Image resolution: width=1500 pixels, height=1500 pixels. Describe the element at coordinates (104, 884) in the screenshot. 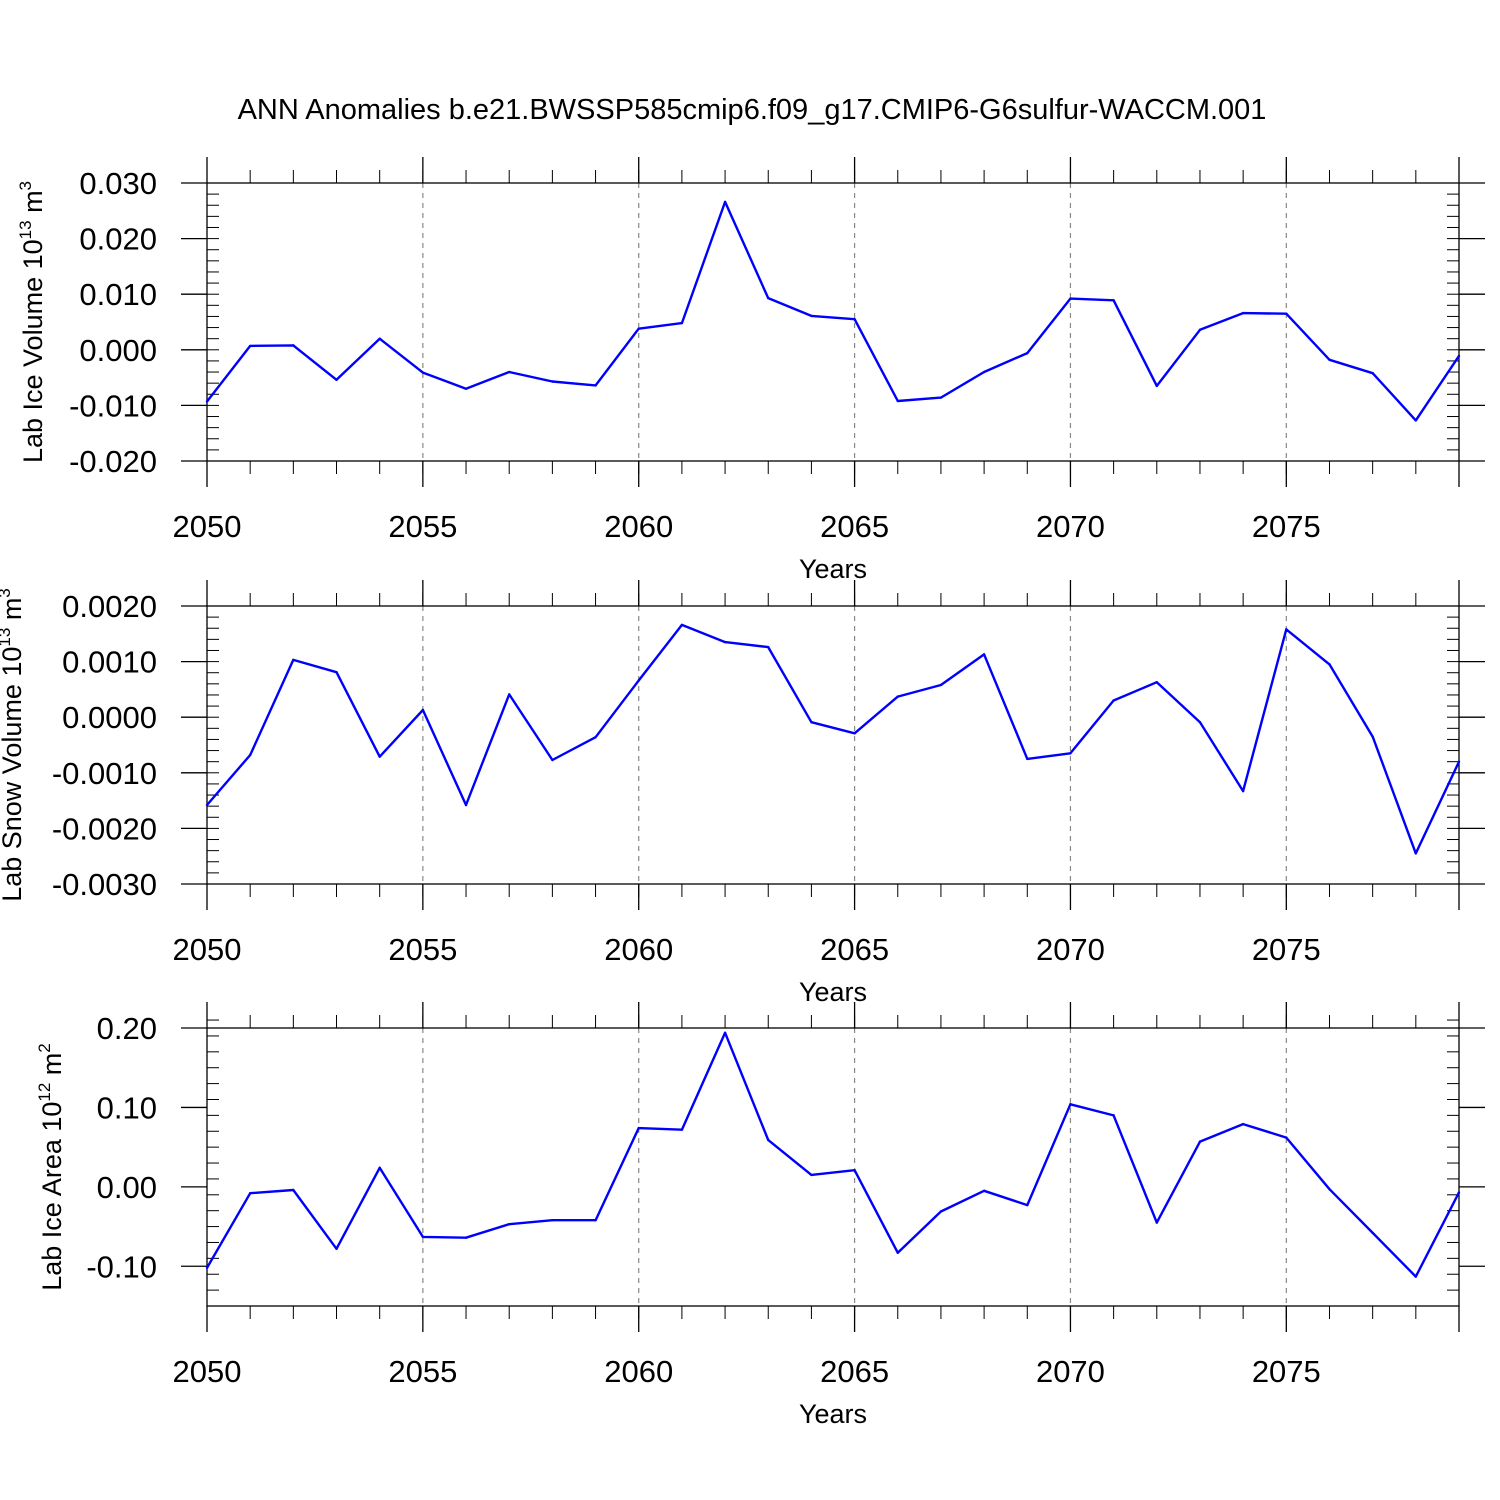

I see `y-tick-label: -0.0030` at that location.